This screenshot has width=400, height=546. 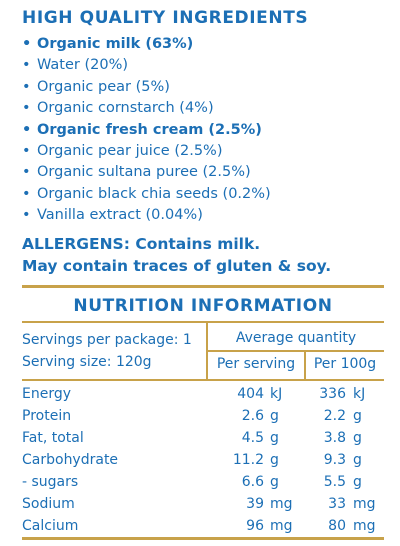 What do you see at coordinates (165, 18) in the screenshot?
I see `ingredients-heading: HIGH QUALITY INGREDIENTS` at bounding box center [165, 18].